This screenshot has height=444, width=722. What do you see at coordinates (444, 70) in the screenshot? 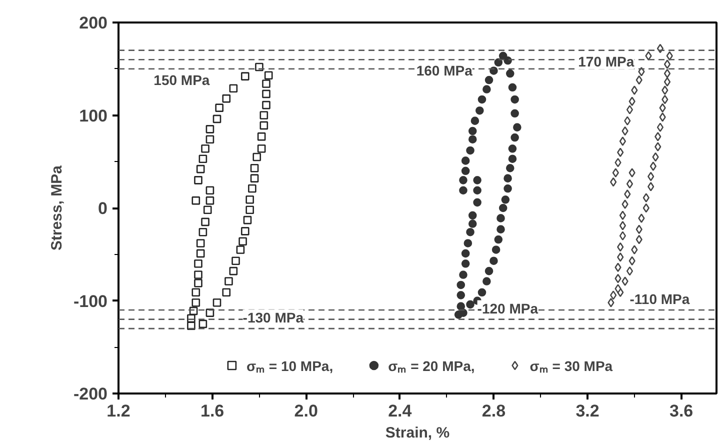
I see `annotation: 160 MPa` at bounding box center [444, 70].